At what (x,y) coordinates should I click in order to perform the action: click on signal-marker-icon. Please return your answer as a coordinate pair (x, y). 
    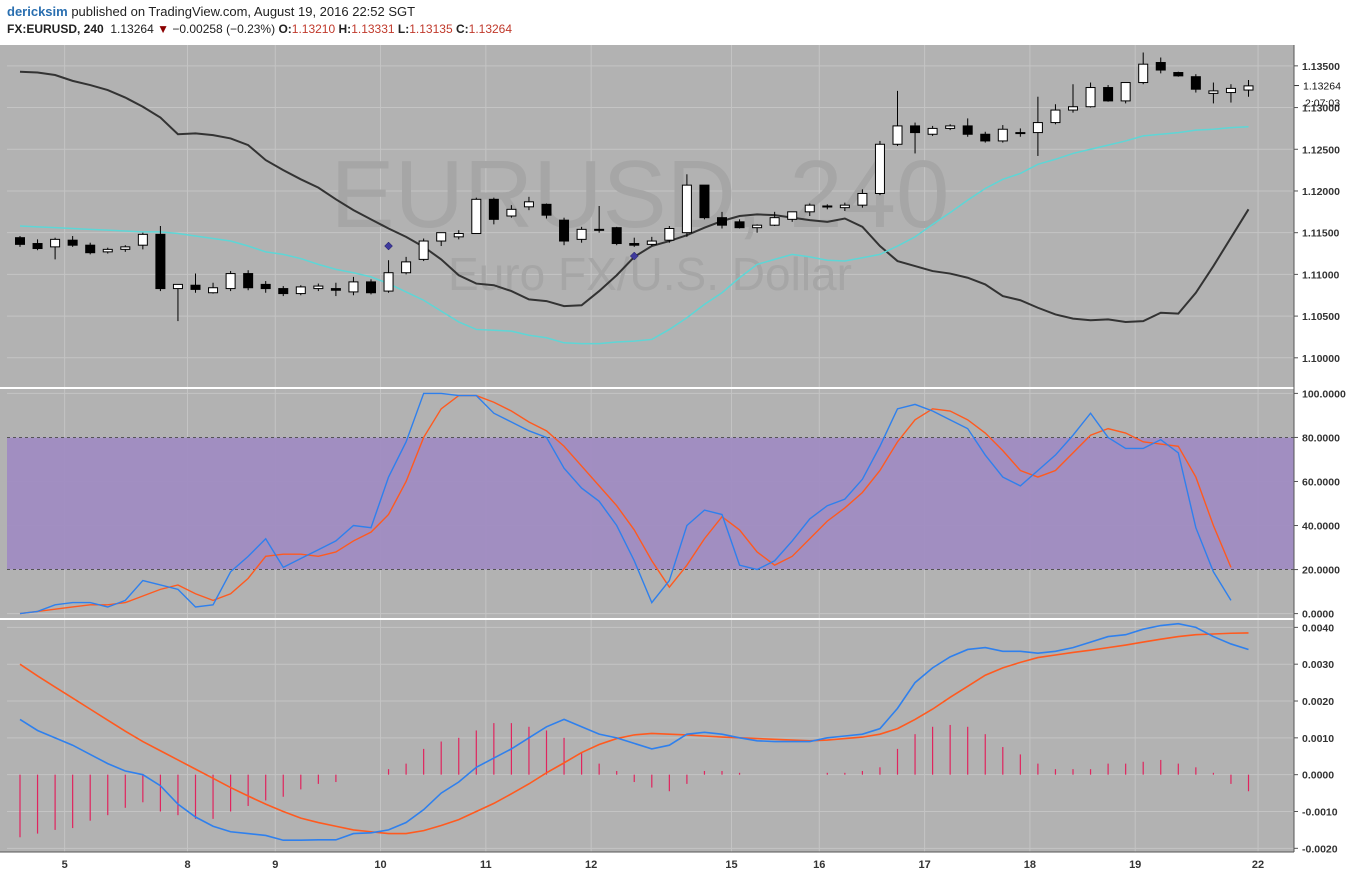
    Looking at the image, I should click on (388, 246).